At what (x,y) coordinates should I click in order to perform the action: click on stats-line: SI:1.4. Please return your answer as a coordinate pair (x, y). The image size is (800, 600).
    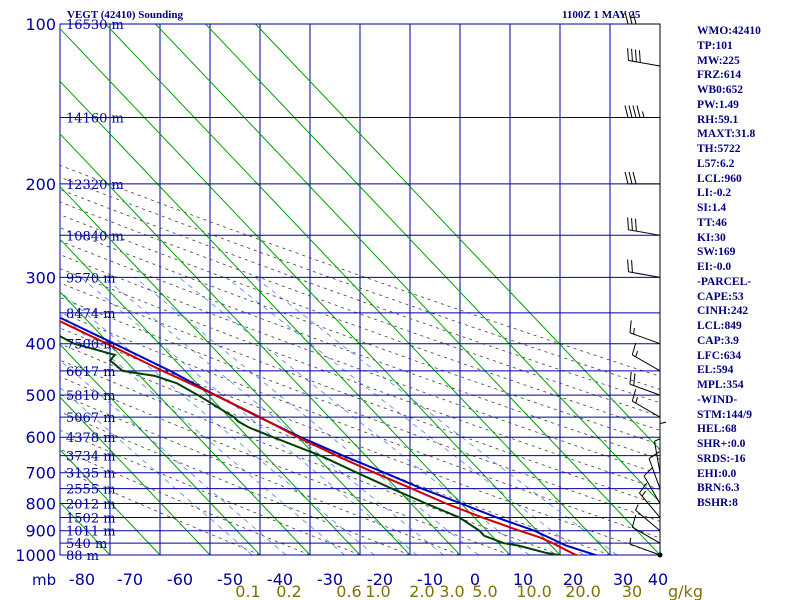
    Looking at the image, I should click on (712, 208).